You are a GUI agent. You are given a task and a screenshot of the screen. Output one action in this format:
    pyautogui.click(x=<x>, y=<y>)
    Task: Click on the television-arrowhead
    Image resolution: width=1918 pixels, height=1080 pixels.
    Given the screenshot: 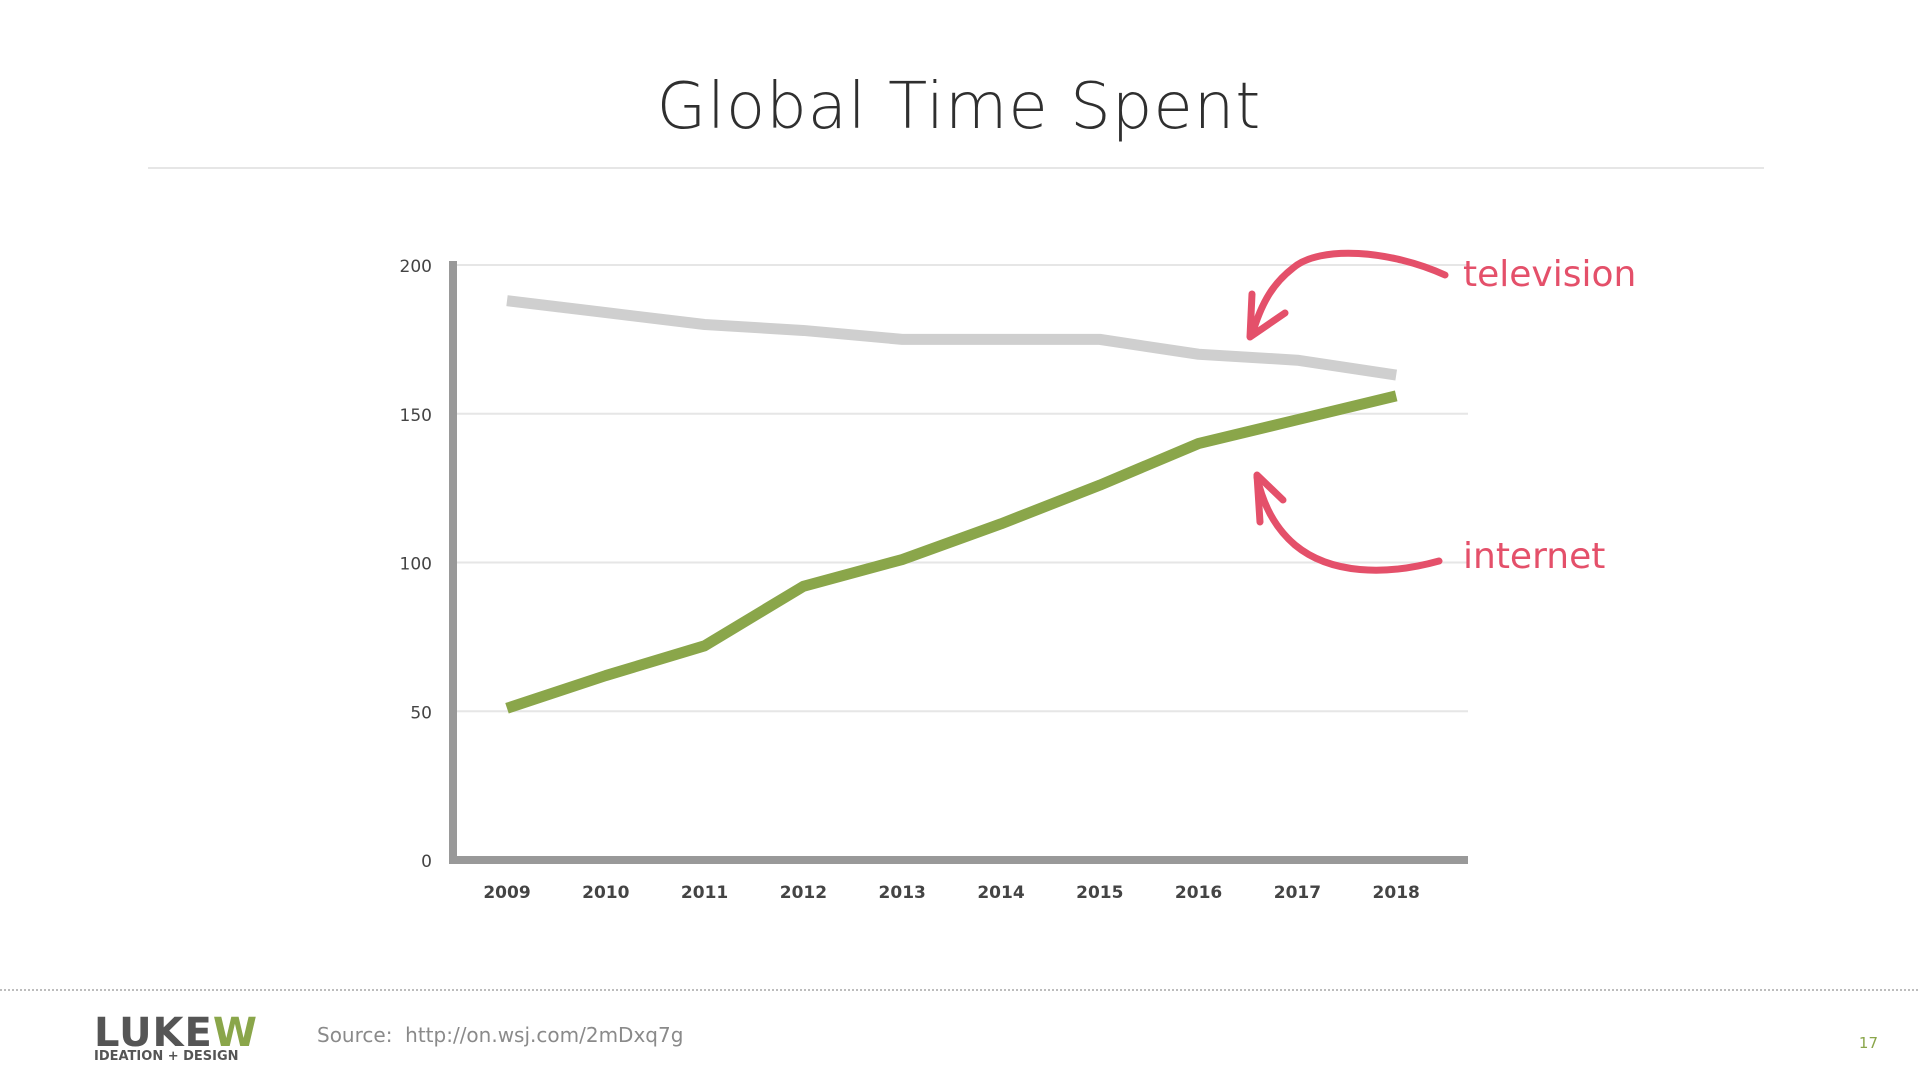 What is the action you would take?
    pyautogui.click(x=1267, y=315)
    